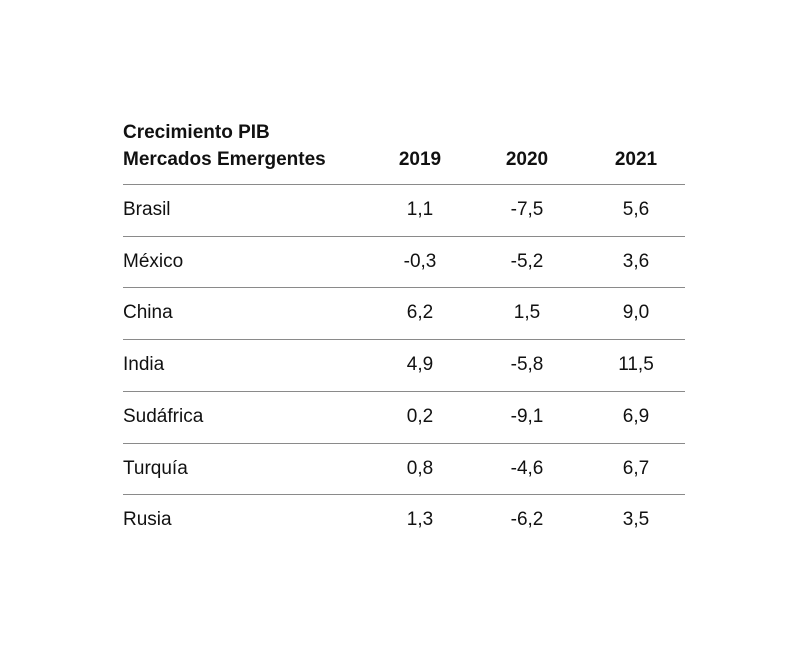 Image resolution: width=800 pixels, height=645 pixels. What do you see at coordinates (420, 313) in the screenshot?
I see `table-cell: 6,2` at bounding box center [420, 313].